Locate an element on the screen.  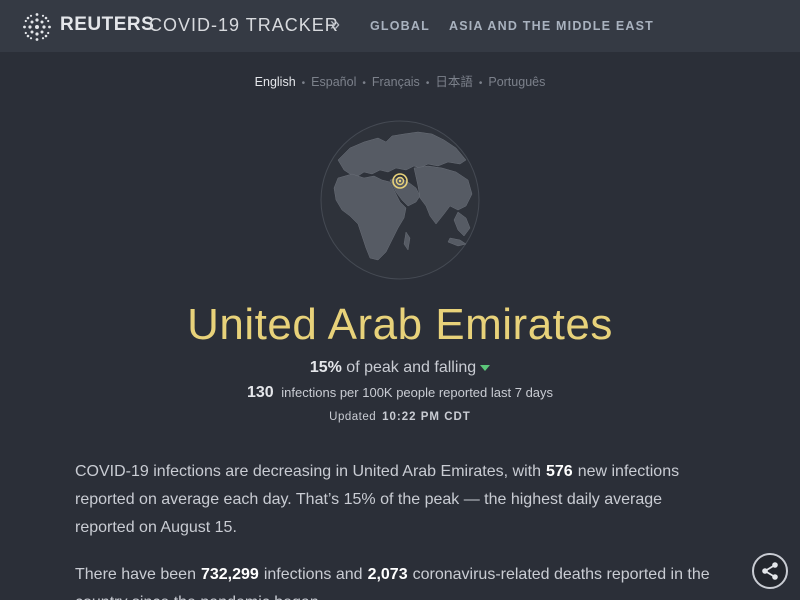
chevron-right-icon: » is located at coordinates (335, 24).